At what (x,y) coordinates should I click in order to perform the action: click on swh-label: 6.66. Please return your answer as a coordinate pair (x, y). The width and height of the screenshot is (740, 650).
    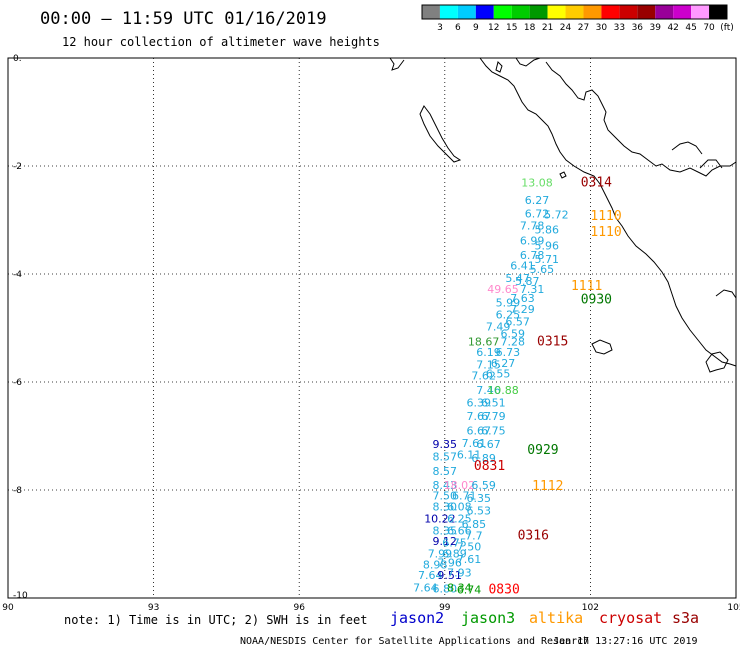
    Looking at the image, I should click on (459, 530).